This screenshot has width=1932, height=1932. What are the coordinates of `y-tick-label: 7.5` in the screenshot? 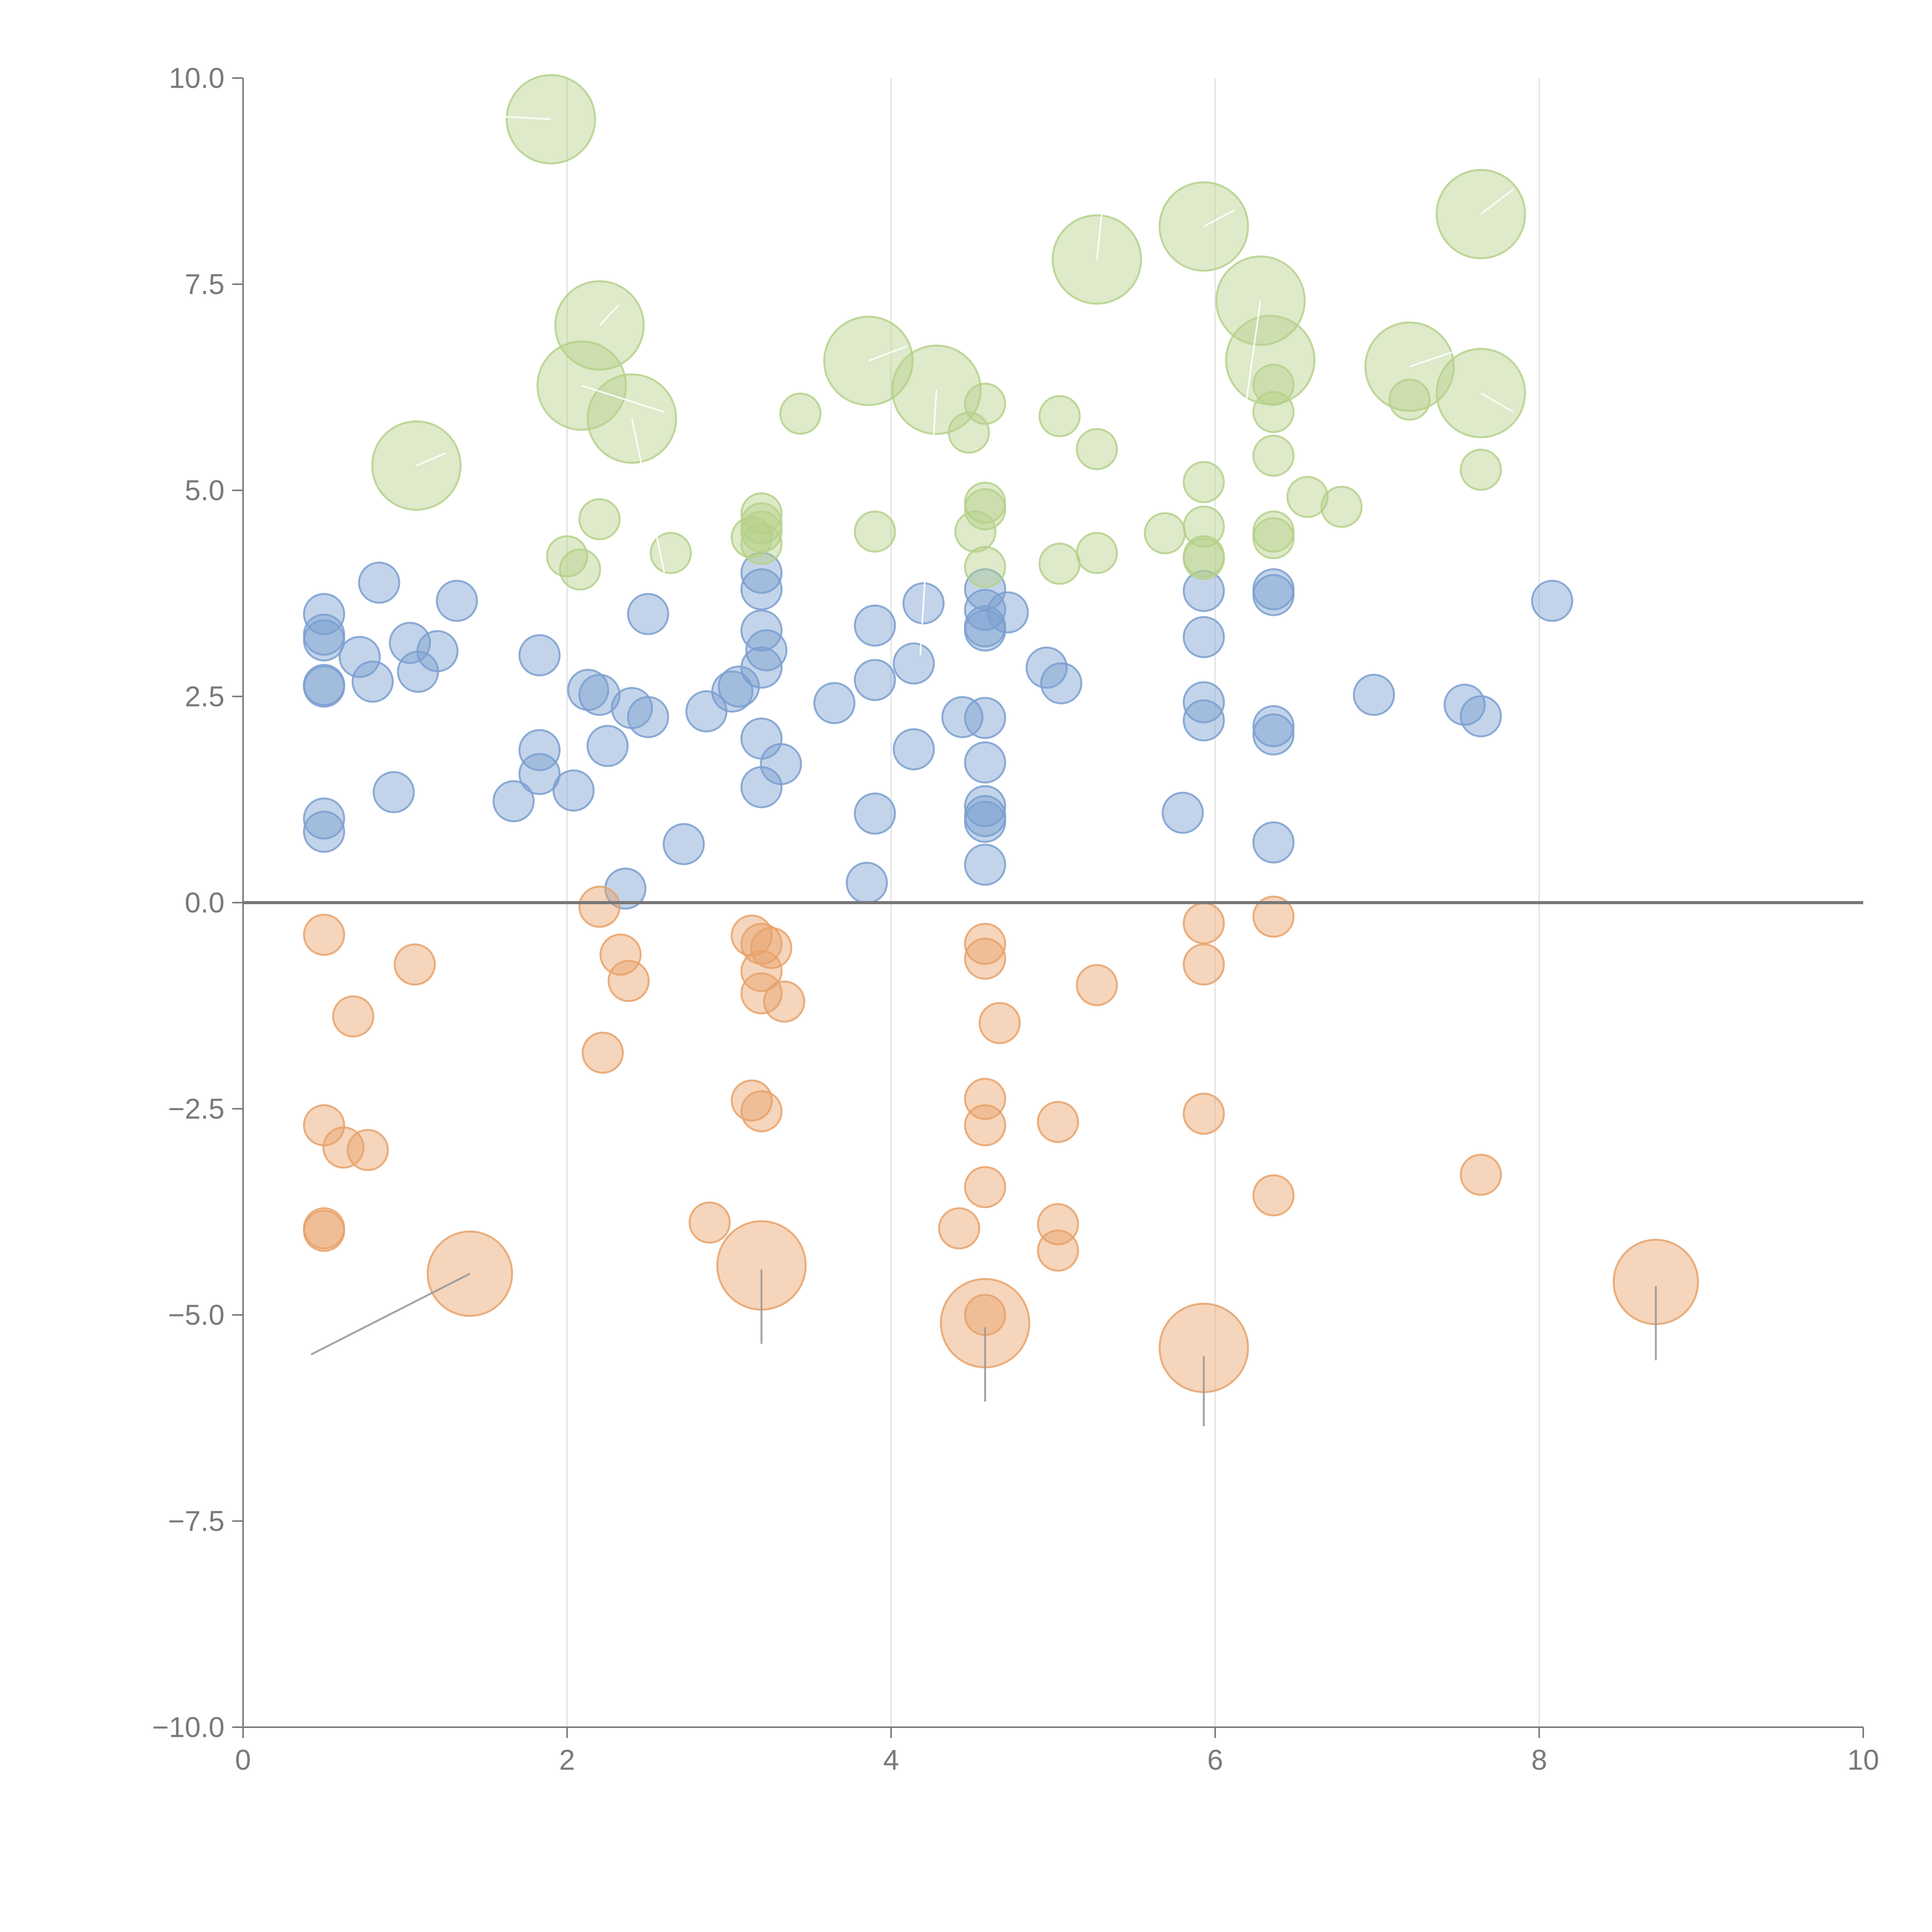 It's located at (205, 284).